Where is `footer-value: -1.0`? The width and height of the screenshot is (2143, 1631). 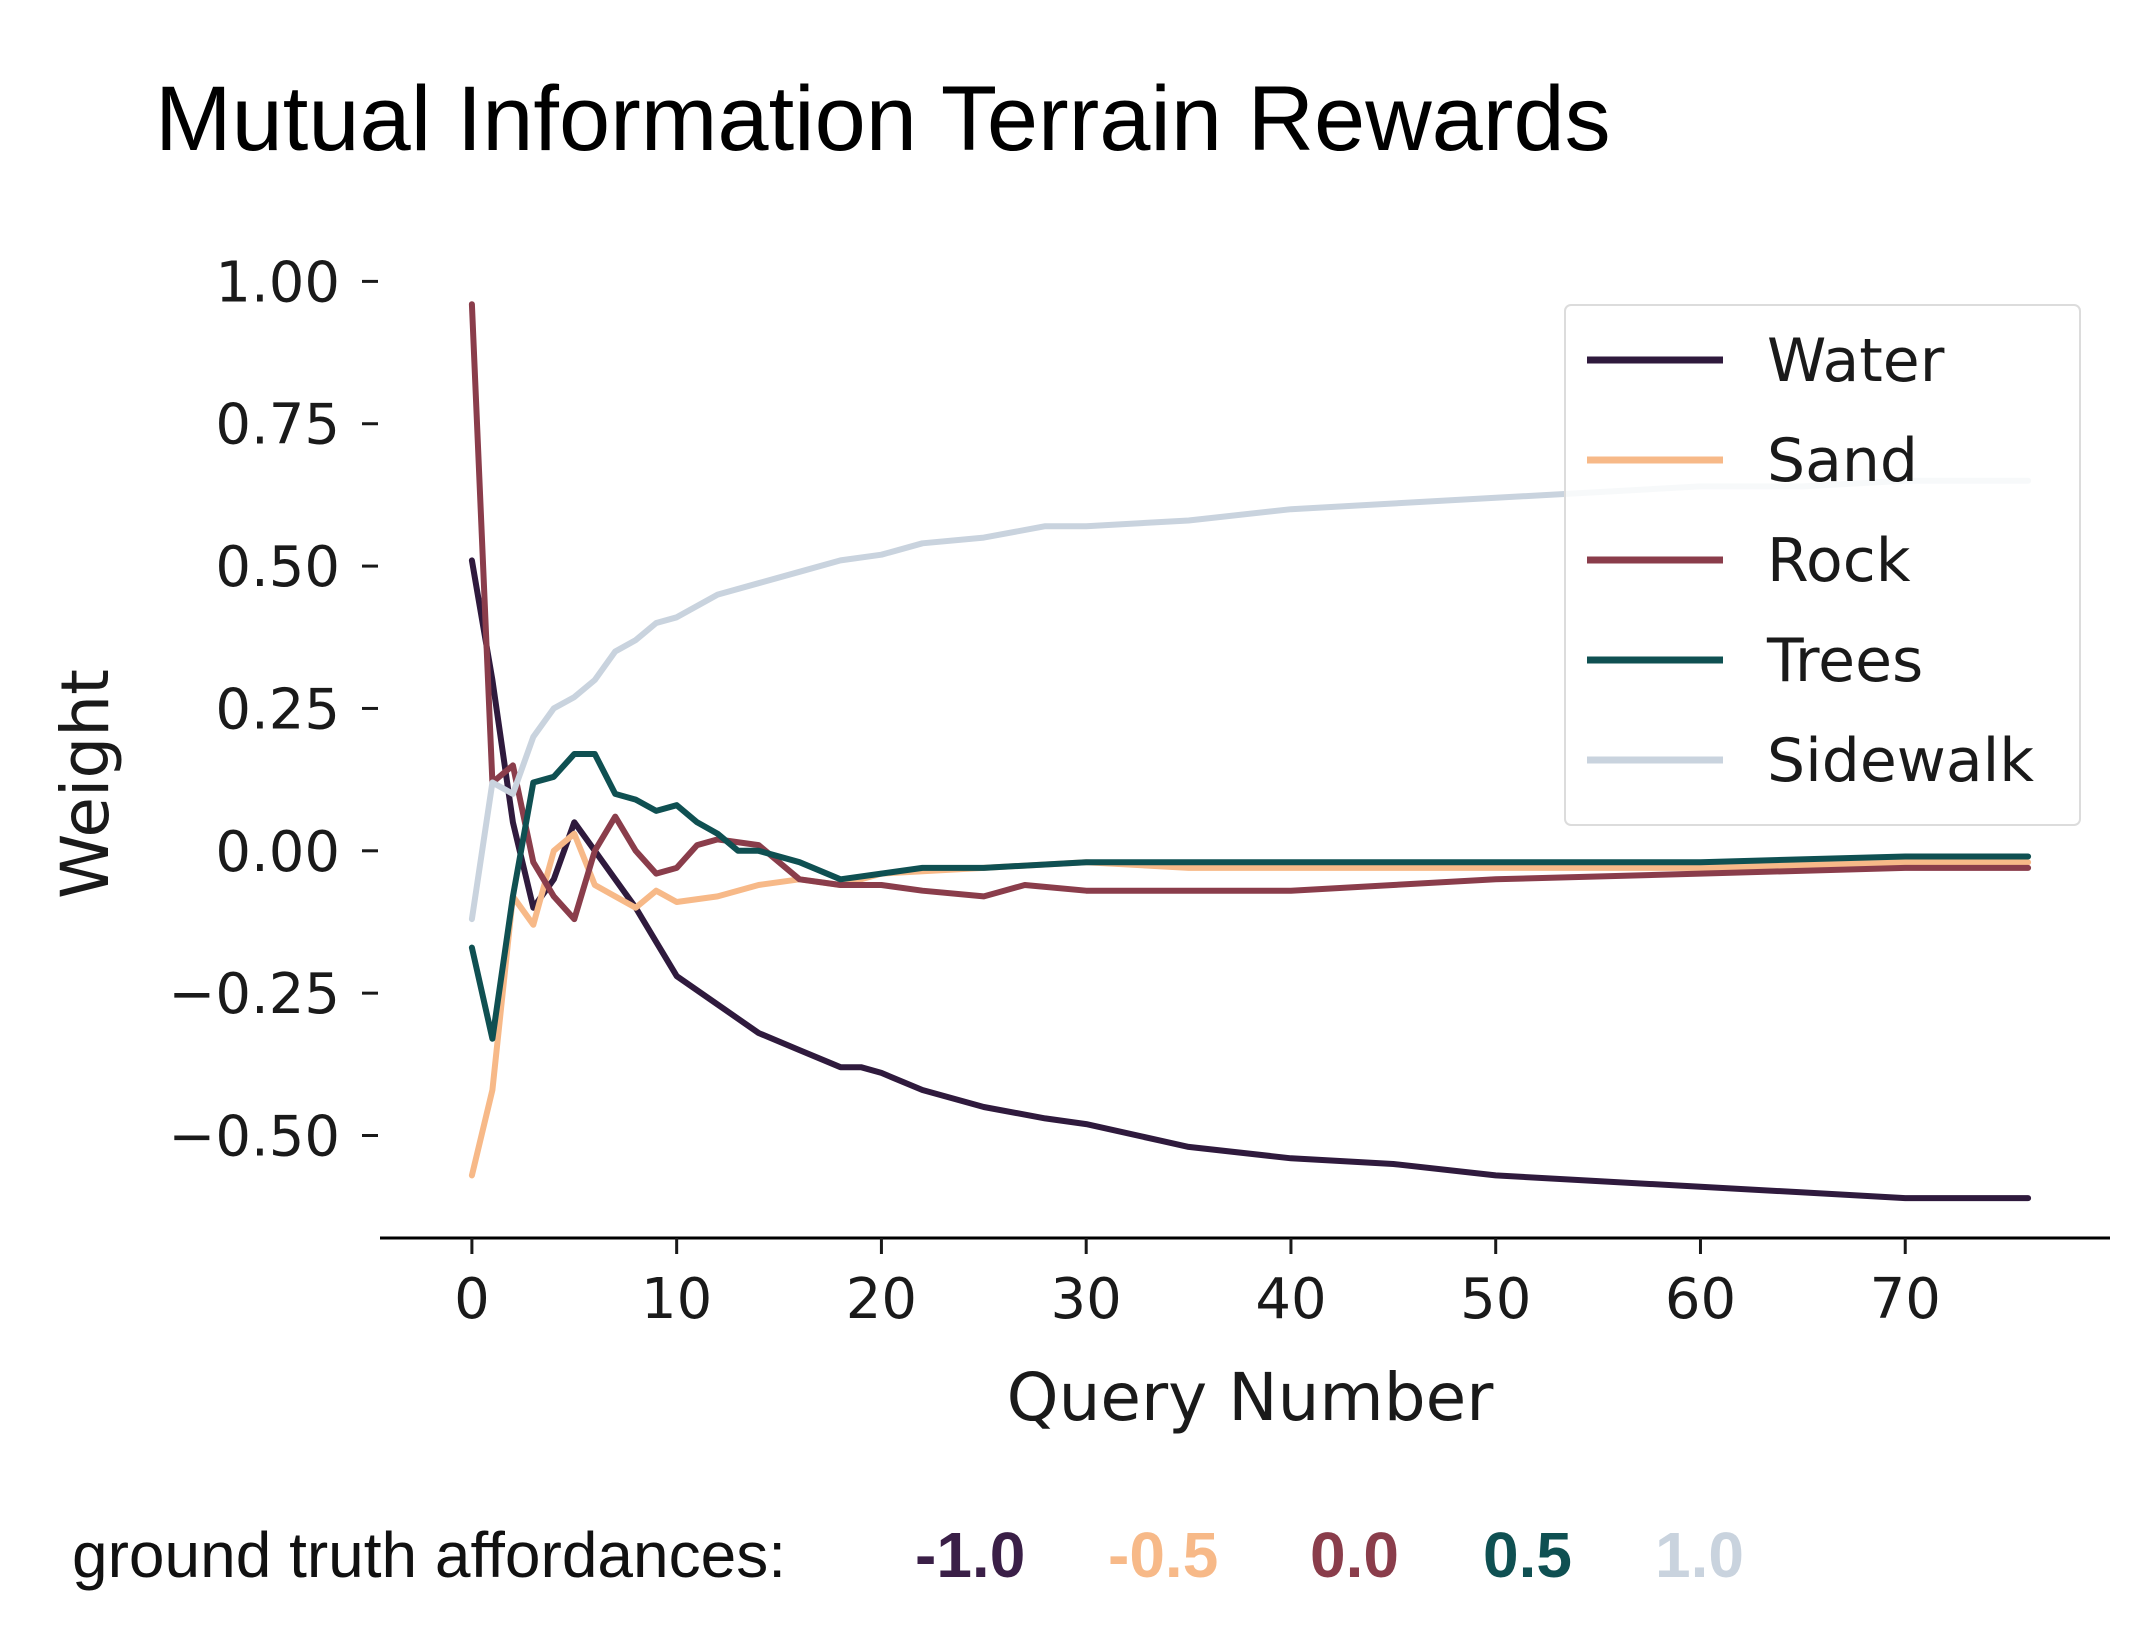 footer-value: -1.0 is located at coordinates (970, 1555).